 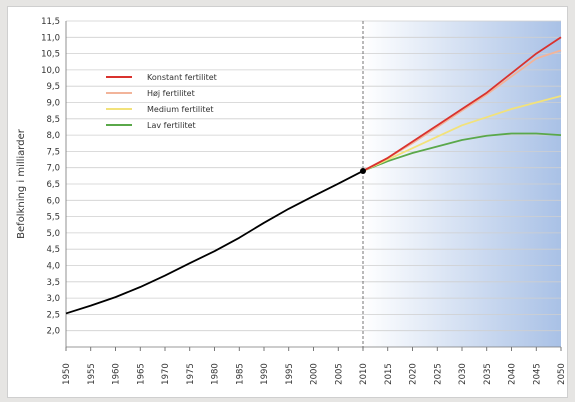 I want to click on y-tick-label: 9,0, so click(x=53, y=104).